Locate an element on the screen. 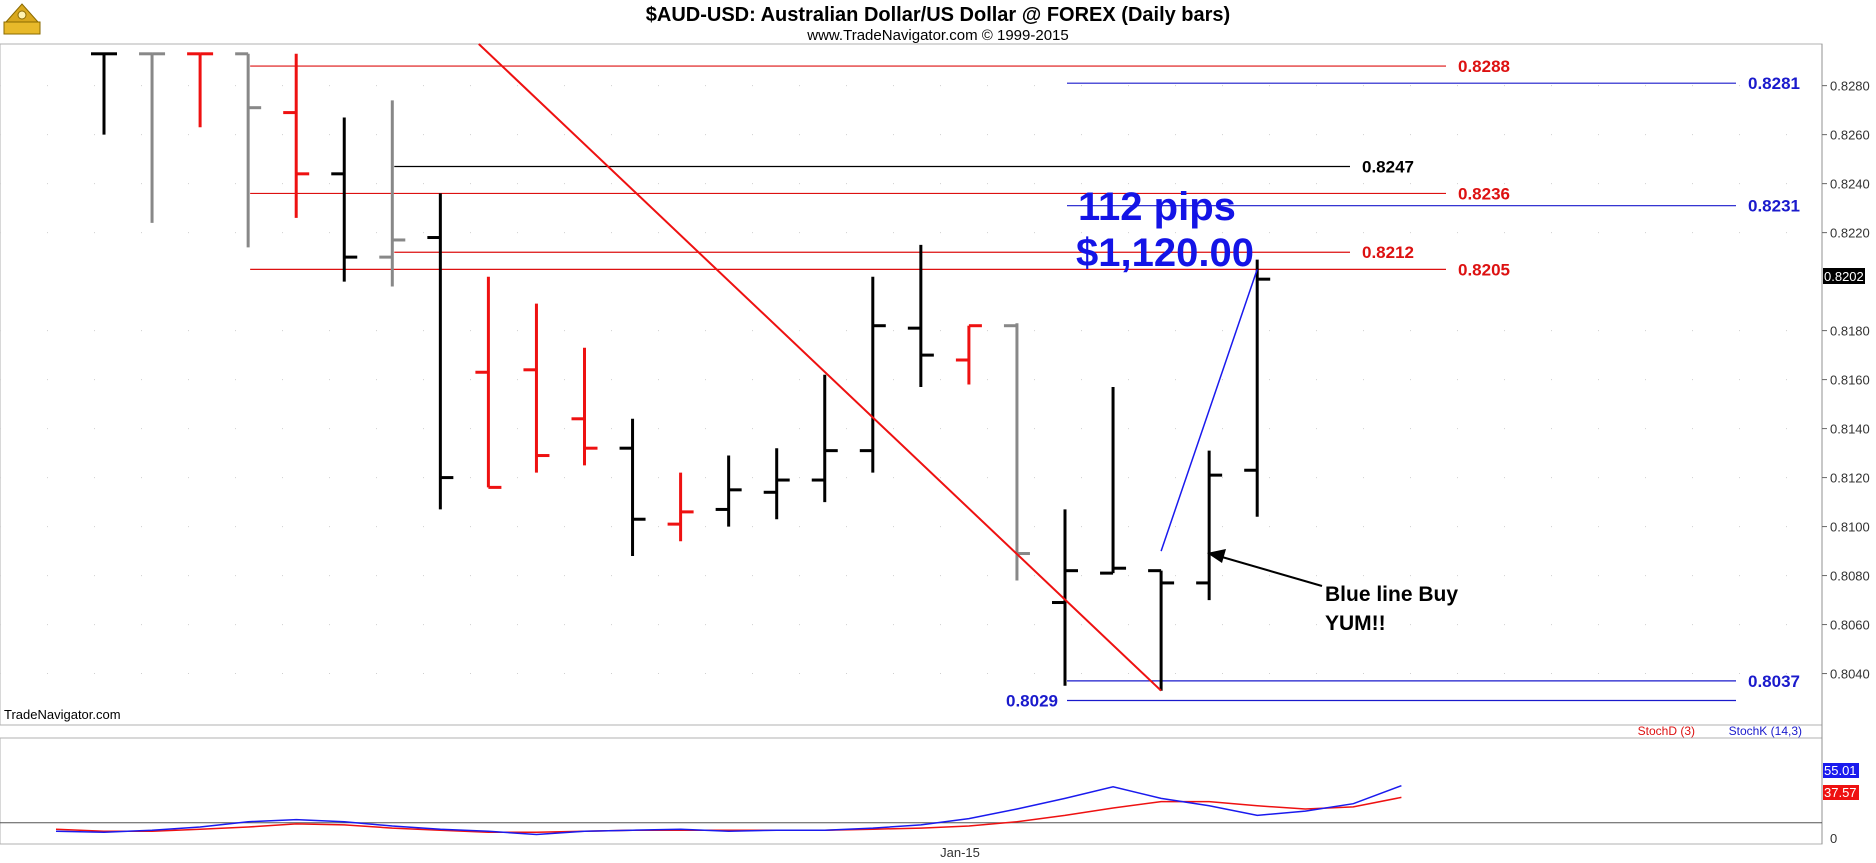  y-tick-label-2: 0.8080 is located at coordinates (1850, 576).